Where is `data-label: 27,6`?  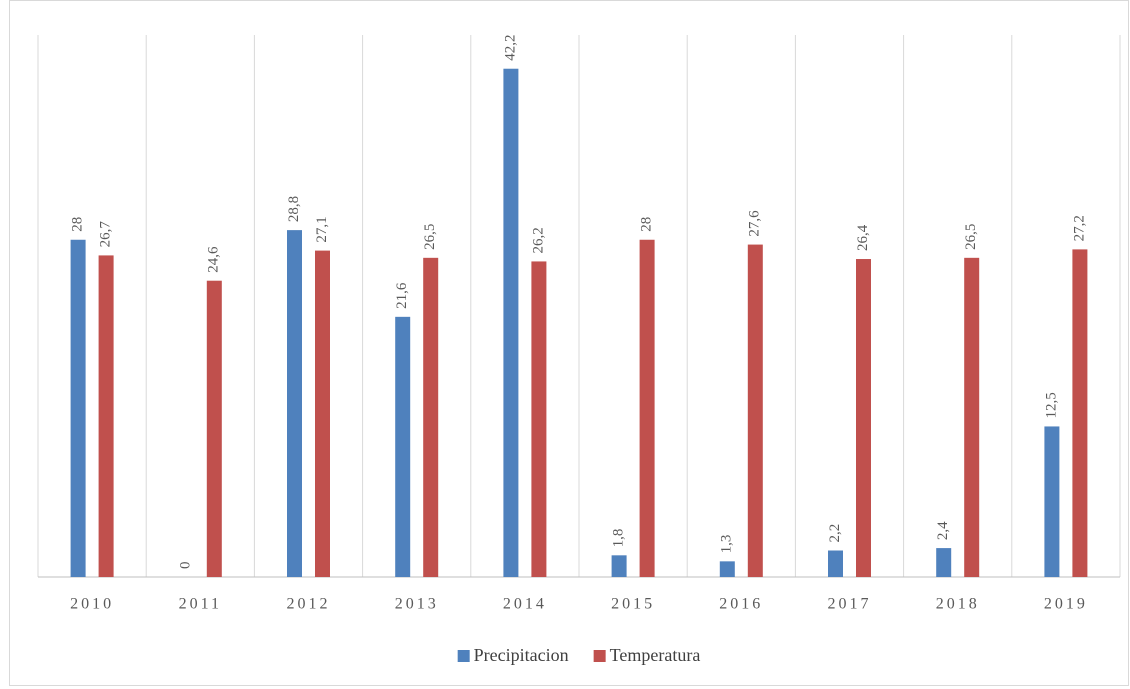 data-label: 27,6 is located at coordinates (755, 223).